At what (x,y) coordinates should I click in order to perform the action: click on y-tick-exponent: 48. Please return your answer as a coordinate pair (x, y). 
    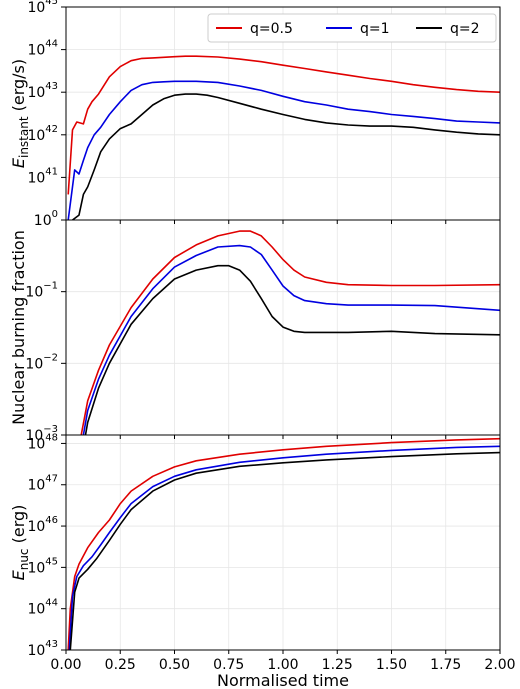
    Looking at the image, I should click on (51, 437).